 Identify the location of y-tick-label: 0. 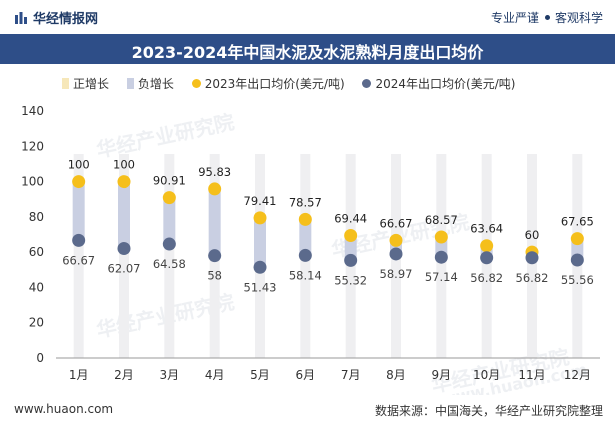
(40, 358).